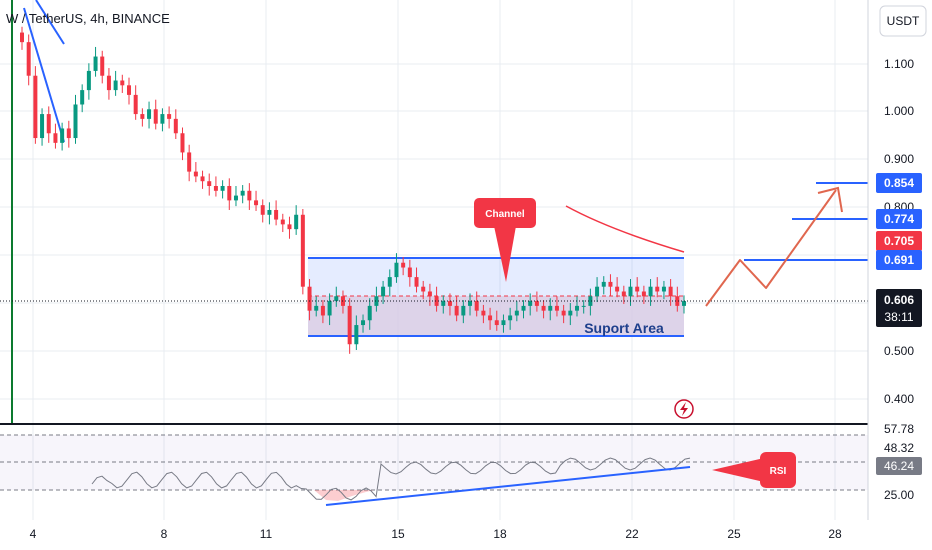 This screenshot has width=932, height=550. What do you see at coordinates (734, 534) in the screenshot?
I see `time-tick: 25` at bounding box center [734, 534].